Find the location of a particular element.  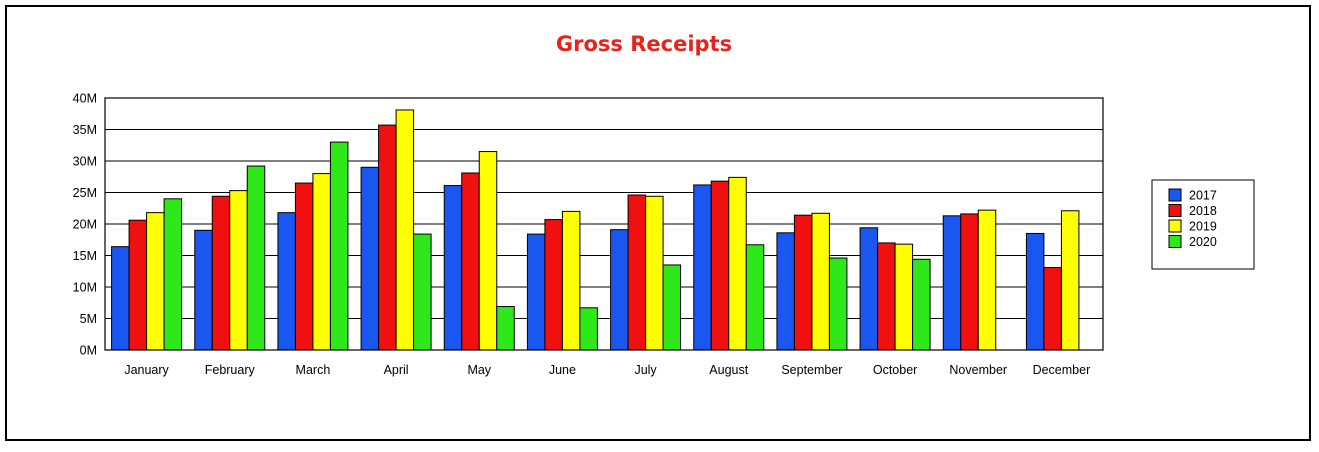

bar-2020-may is located at coordinates (505, 328).